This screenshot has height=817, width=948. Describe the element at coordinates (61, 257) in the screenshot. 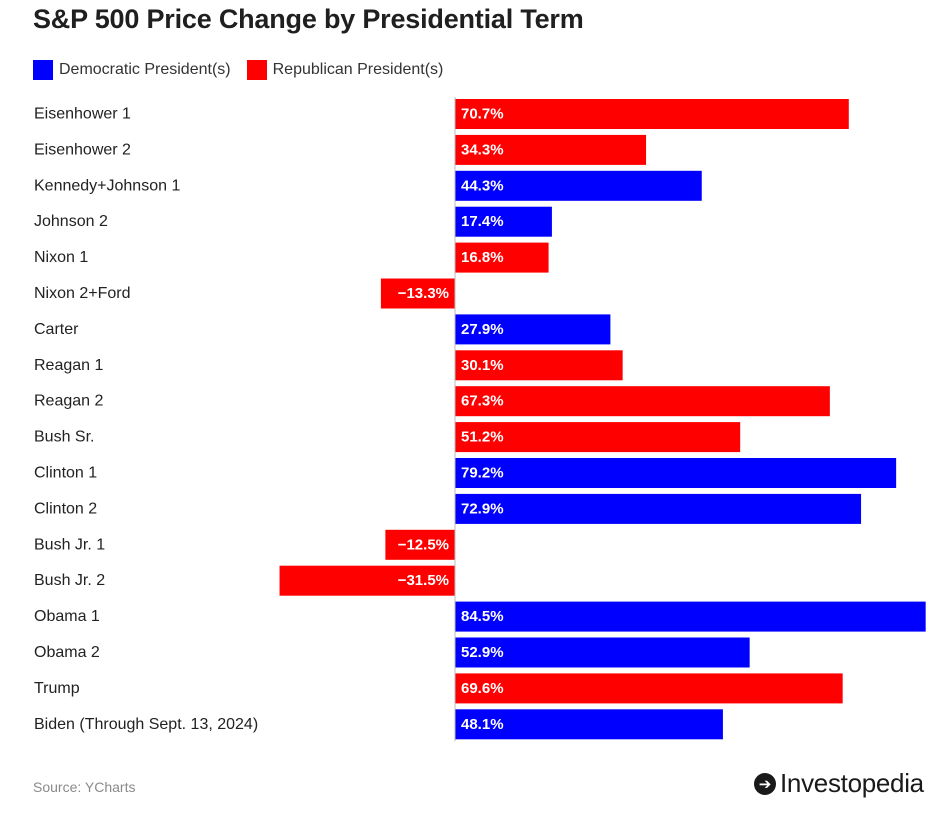

I see `category-label: Nixon 1` at that location.